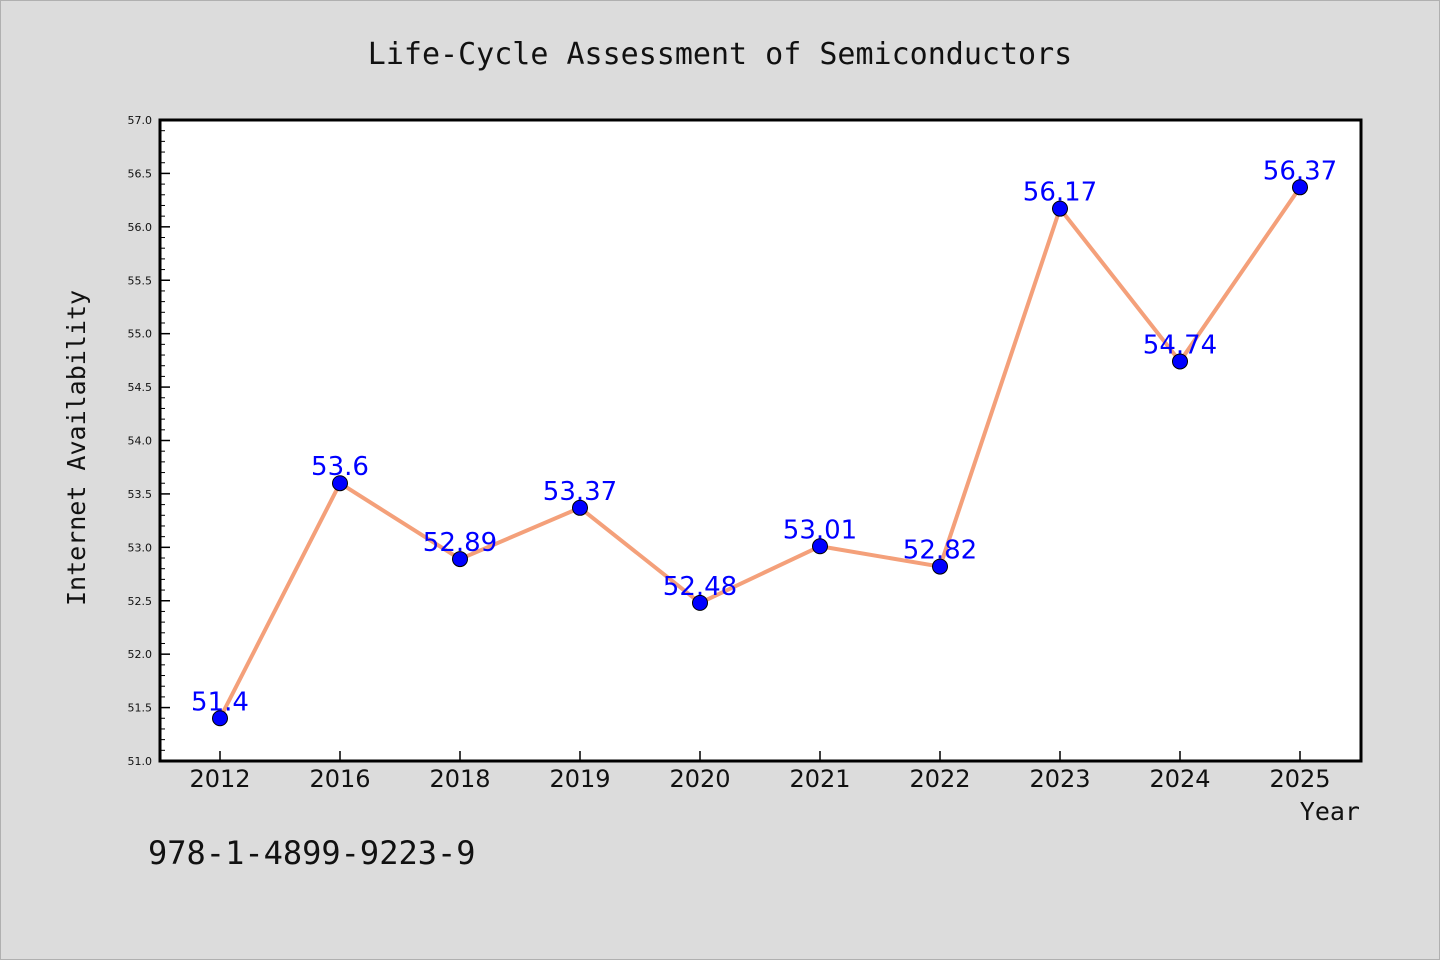 This screenshot has width=1440, height=960. What do you see at coordinates (700, 587) in the screenshot?
I see `data-label: 52.48` at bounding box center [700, 587].